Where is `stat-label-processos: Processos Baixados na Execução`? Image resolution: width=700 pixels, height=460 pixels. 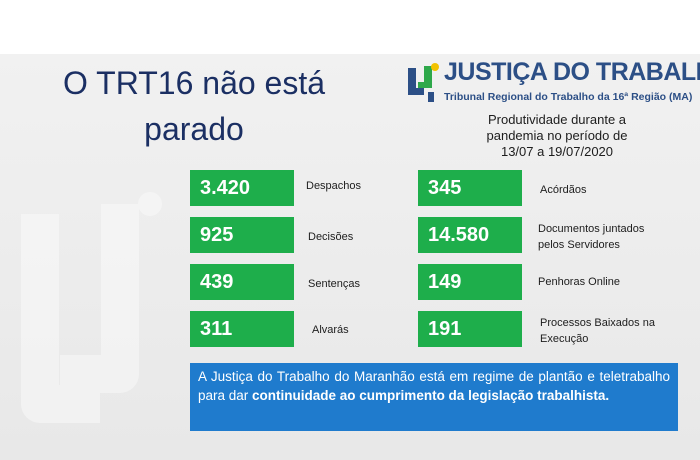
stat-label-processos: Processos Baixados na Execução is located at coordinates (597, 331).